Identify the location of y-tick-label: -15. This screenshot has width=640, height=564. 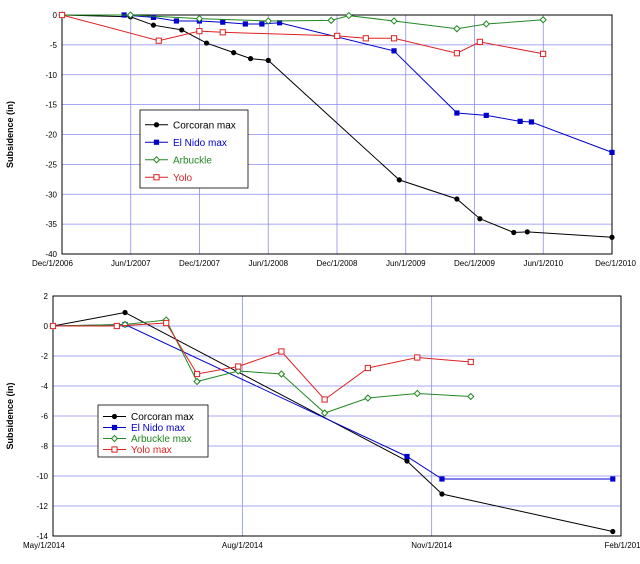
(51, 105).